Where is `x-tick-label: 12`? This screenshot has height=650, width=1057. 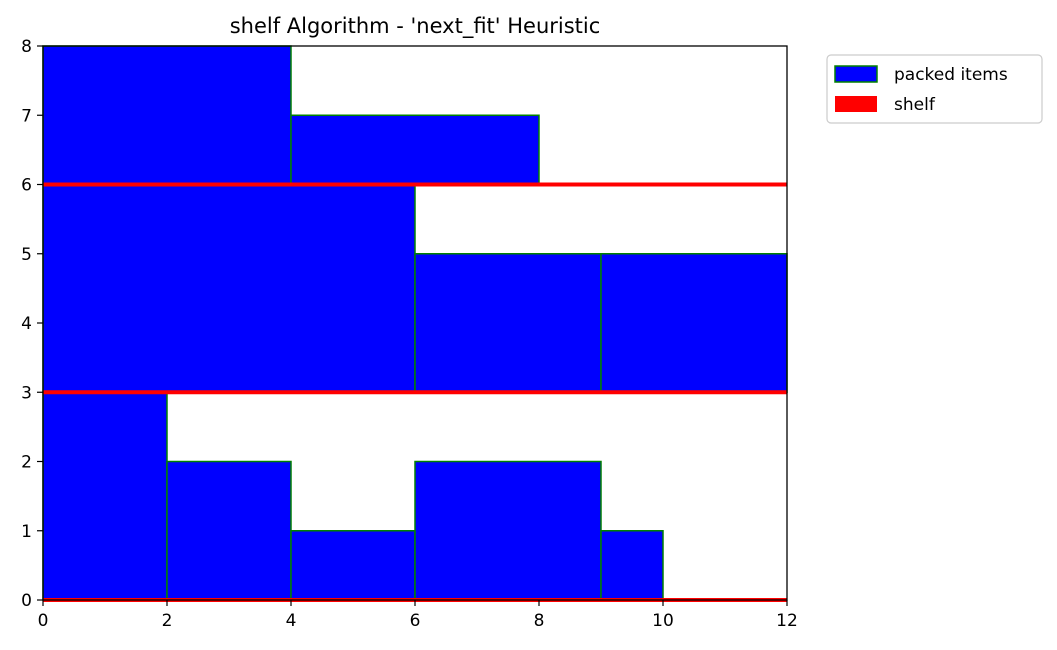
x-tick-label: 12 is located at coordinates (787, 621).